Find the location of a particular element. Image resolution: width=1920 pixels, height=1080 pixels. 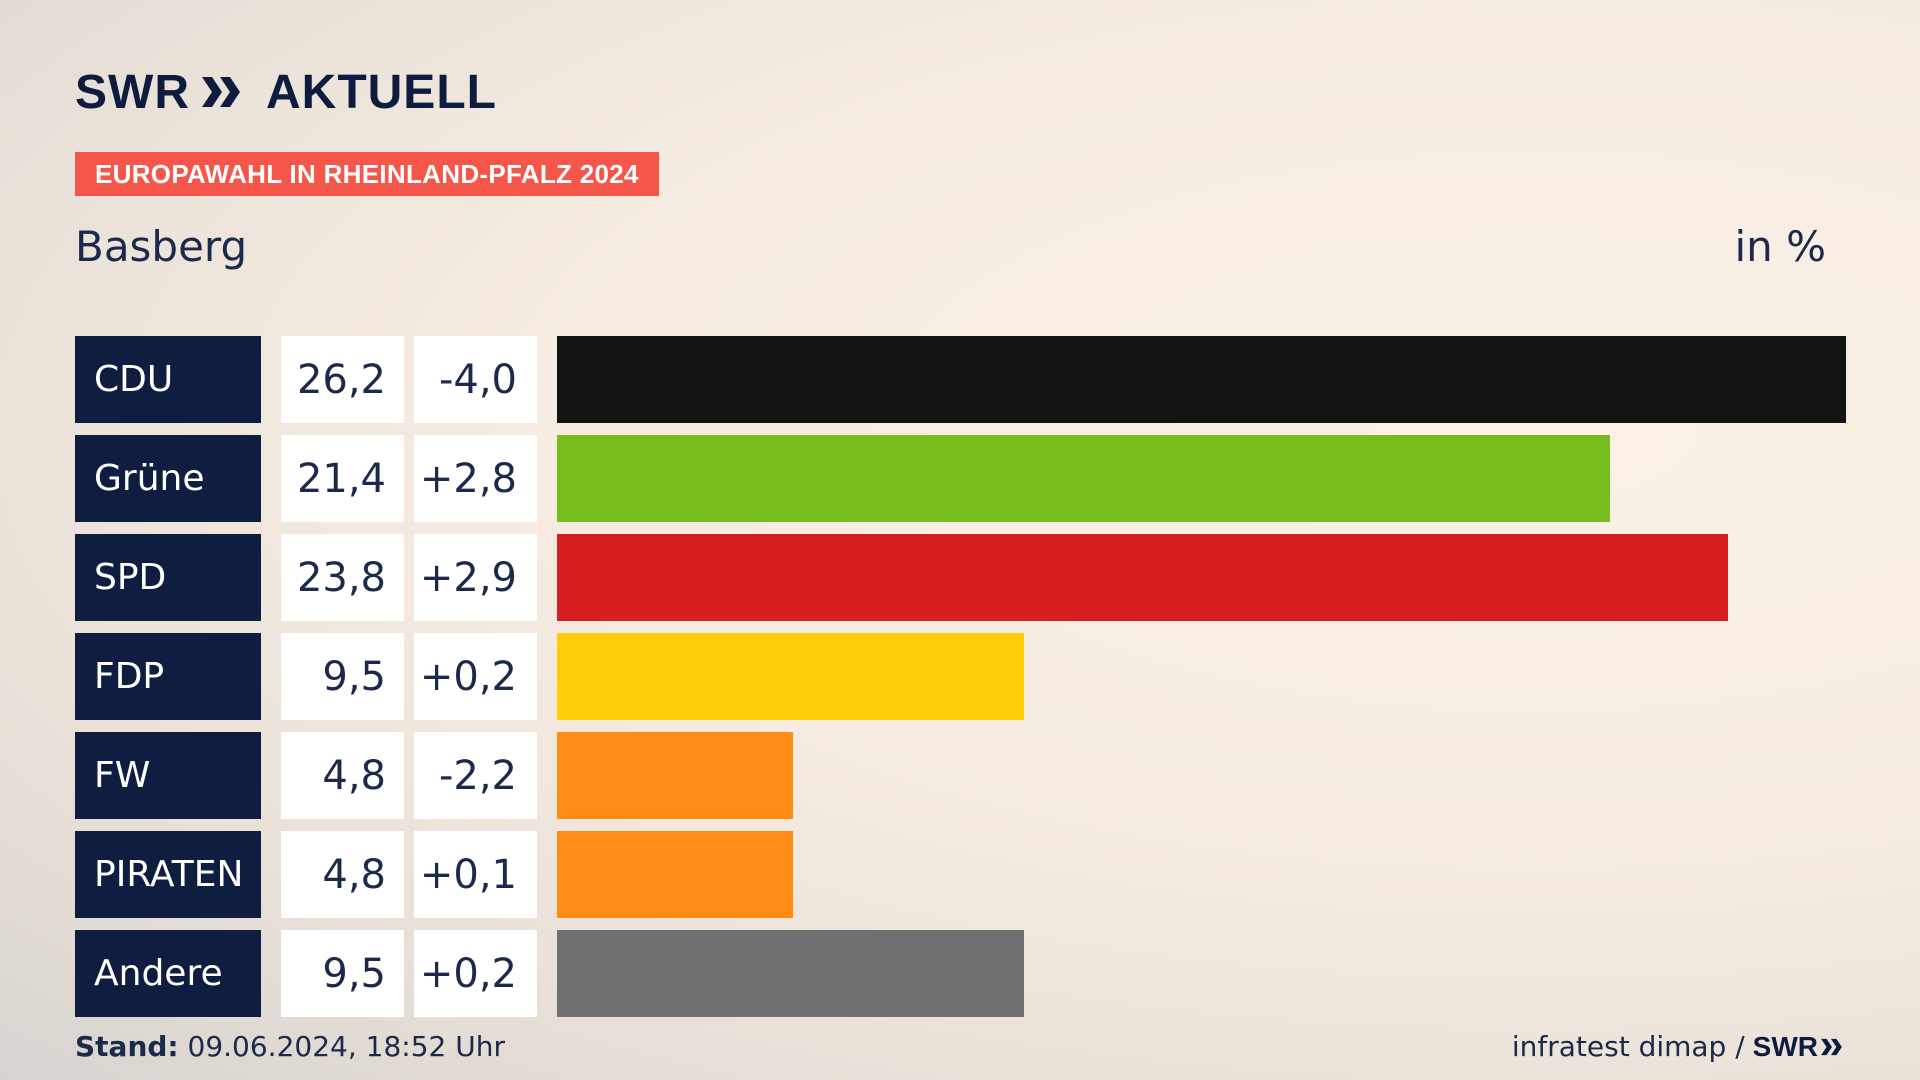

double-chevron-small-icon is located at coordinates (1831, 1046).